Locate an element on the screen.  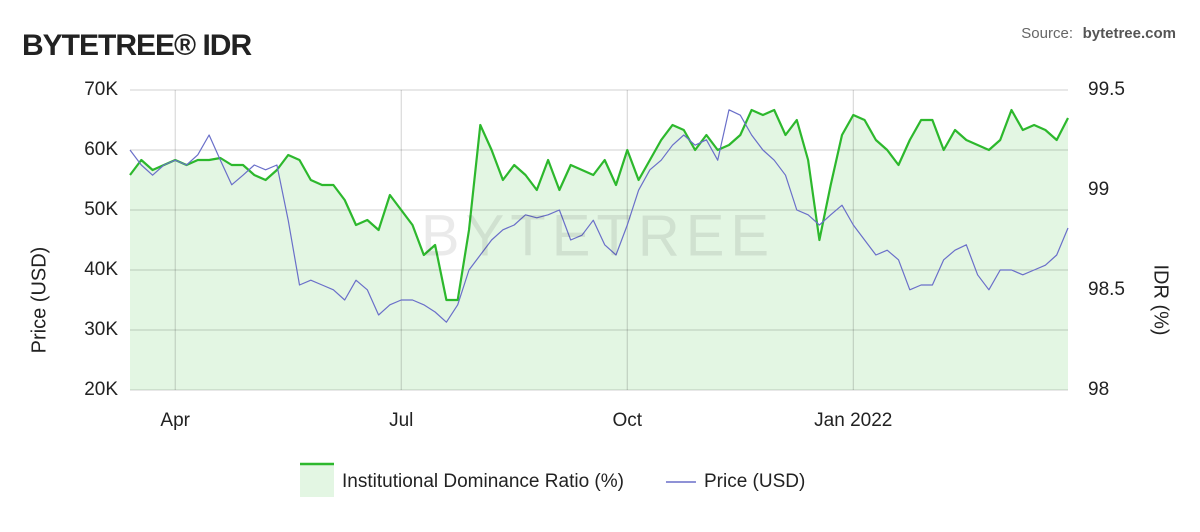
legend-swatch is located at coordinates (317, 480).